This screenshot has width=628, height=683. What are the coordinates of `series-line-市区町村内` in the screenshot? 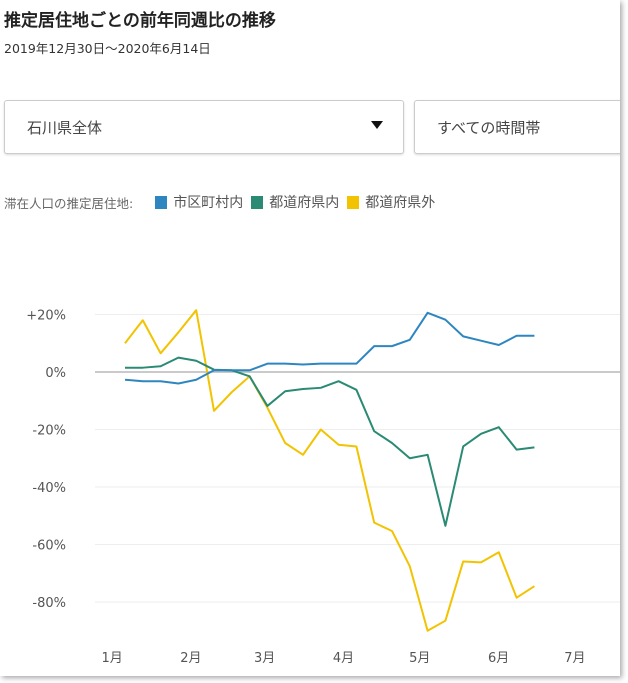 It's located at (329, 348).